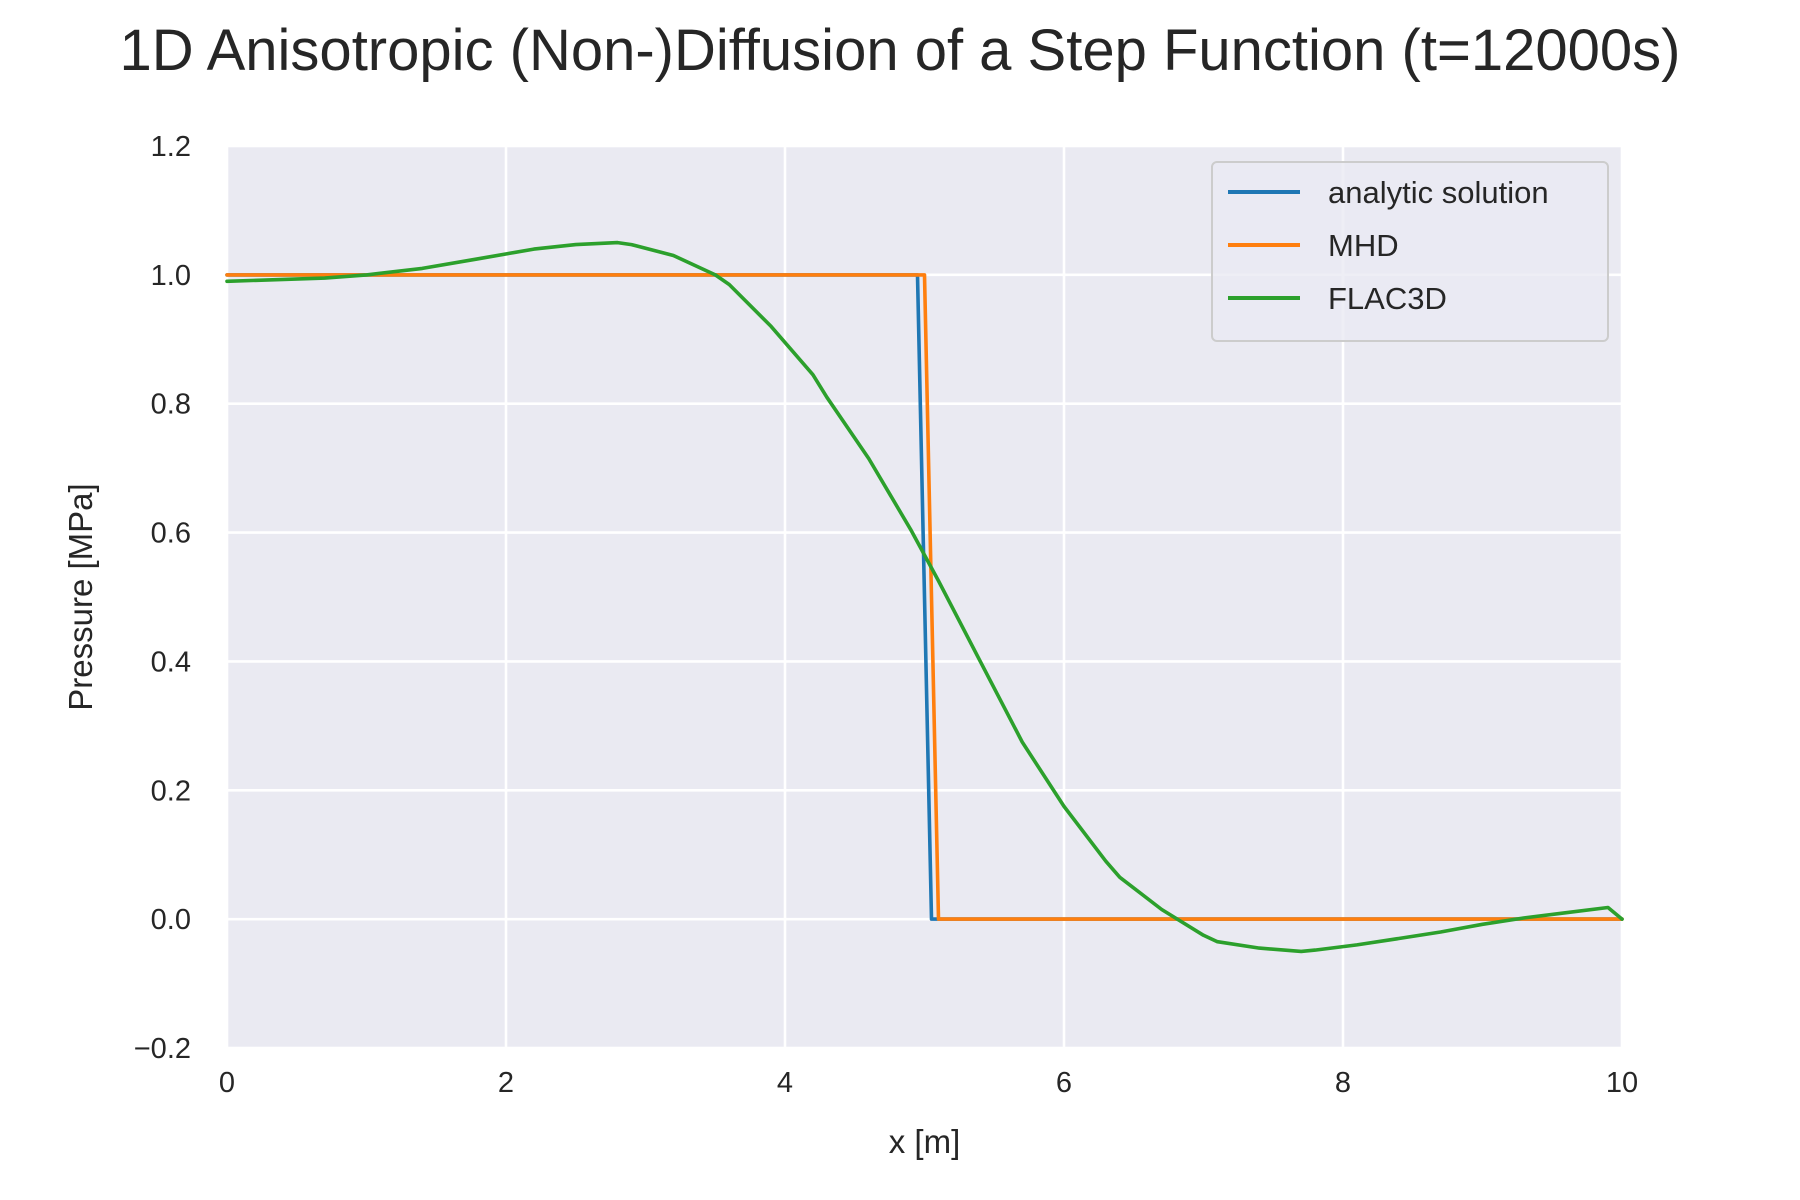 This screenshot has width=1800, height=1200. What do you see at coordinates (785, 1083) in the screenshot?
I see `x-tick-label: 4` at bounding box center [785, 1083].